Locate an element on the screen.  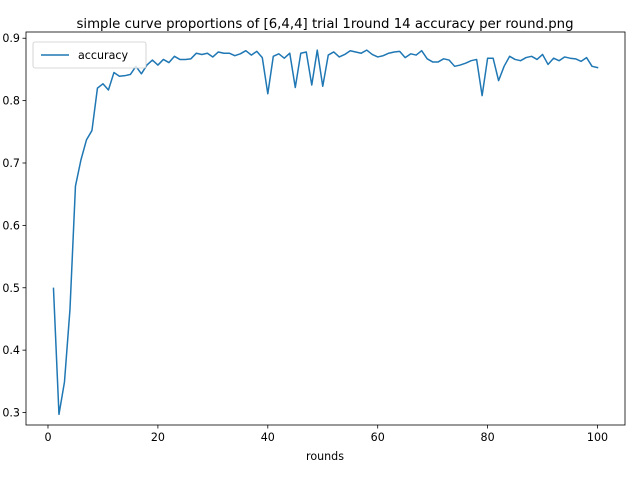
x-tick-label: 40 is located at coordinates (268, 437).